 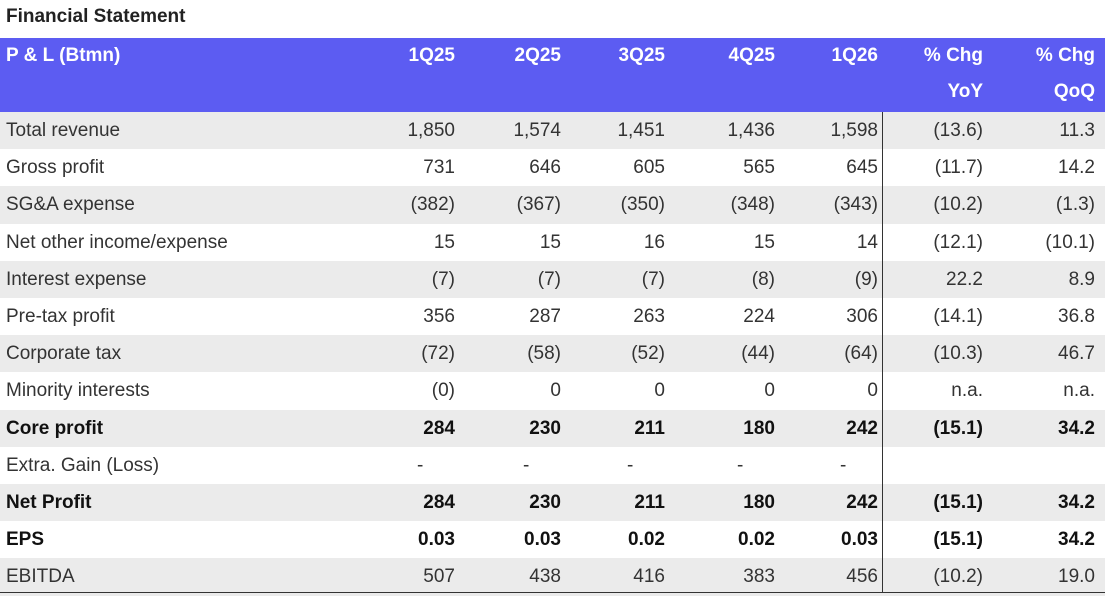 I want to click on header-cell: P & L (Btmn), so click(x=63, y=55).